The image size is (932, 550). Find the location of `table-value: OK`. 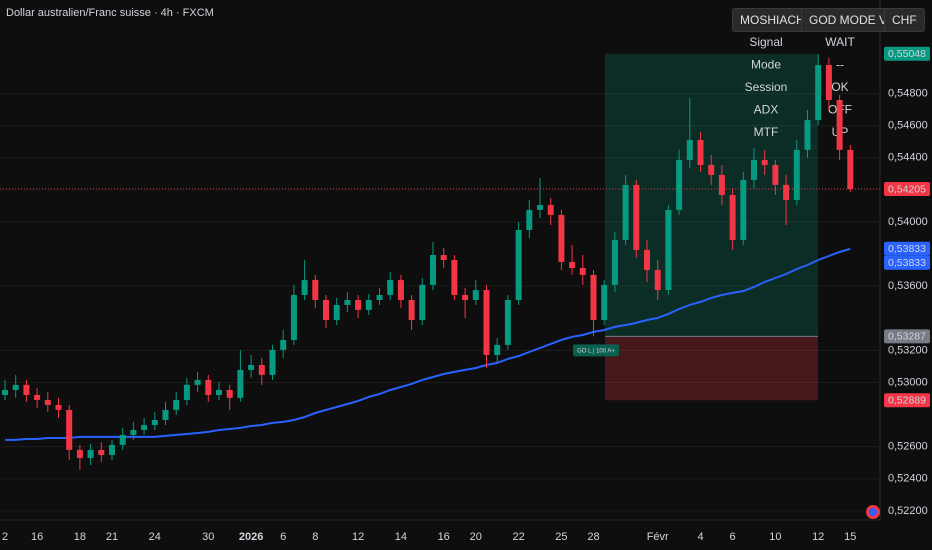

table-value: OK is located at coordinates (839, 87).